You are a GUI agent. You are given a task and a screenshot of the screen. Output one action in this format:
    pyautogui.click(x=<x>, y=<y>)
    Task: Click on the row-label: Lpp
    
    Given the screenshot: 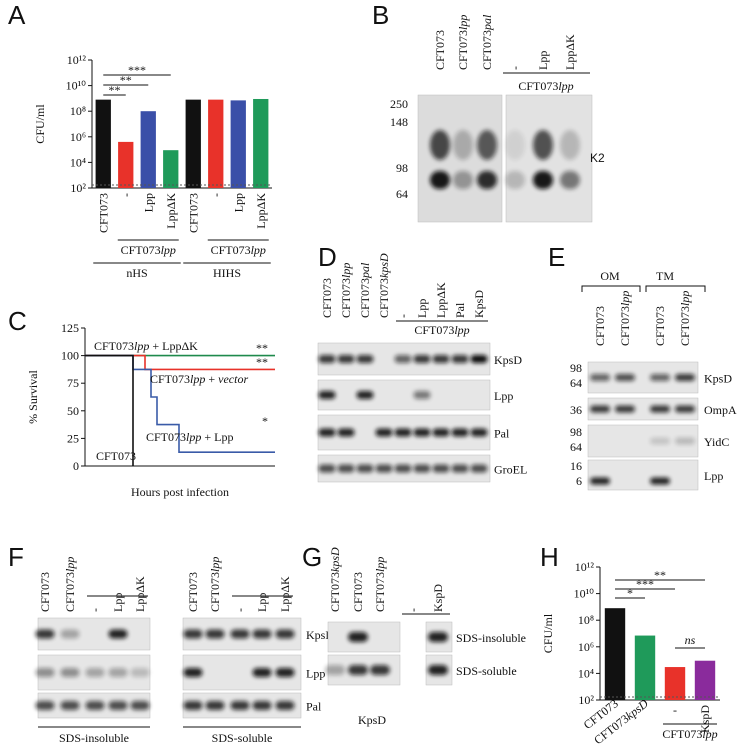 What is the action you would take?
    pyautogui.click(x=713, y=476)
    